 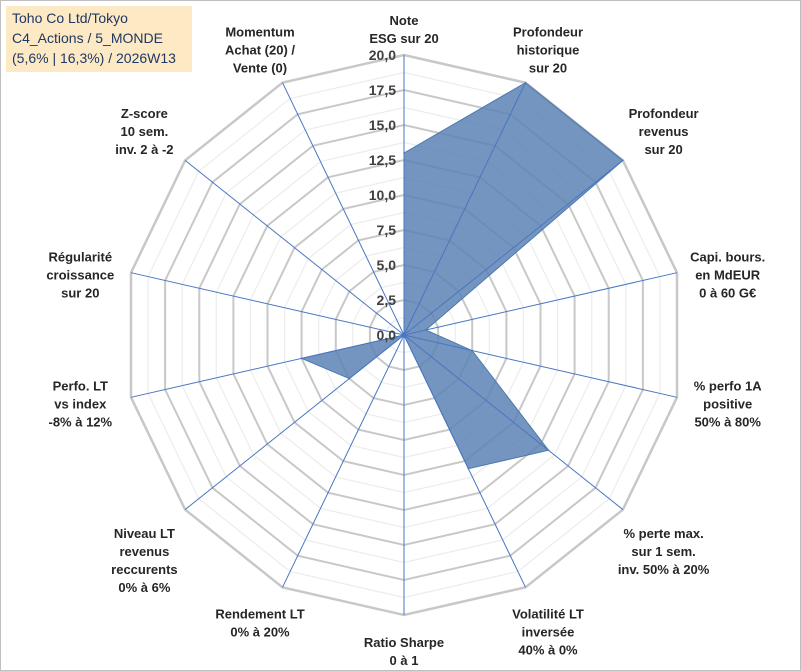 What do you see at coordinates (404, 642) in the screenshot?
I see `axis-label: Ratio Sharpe` at bounding box center [404, 642].